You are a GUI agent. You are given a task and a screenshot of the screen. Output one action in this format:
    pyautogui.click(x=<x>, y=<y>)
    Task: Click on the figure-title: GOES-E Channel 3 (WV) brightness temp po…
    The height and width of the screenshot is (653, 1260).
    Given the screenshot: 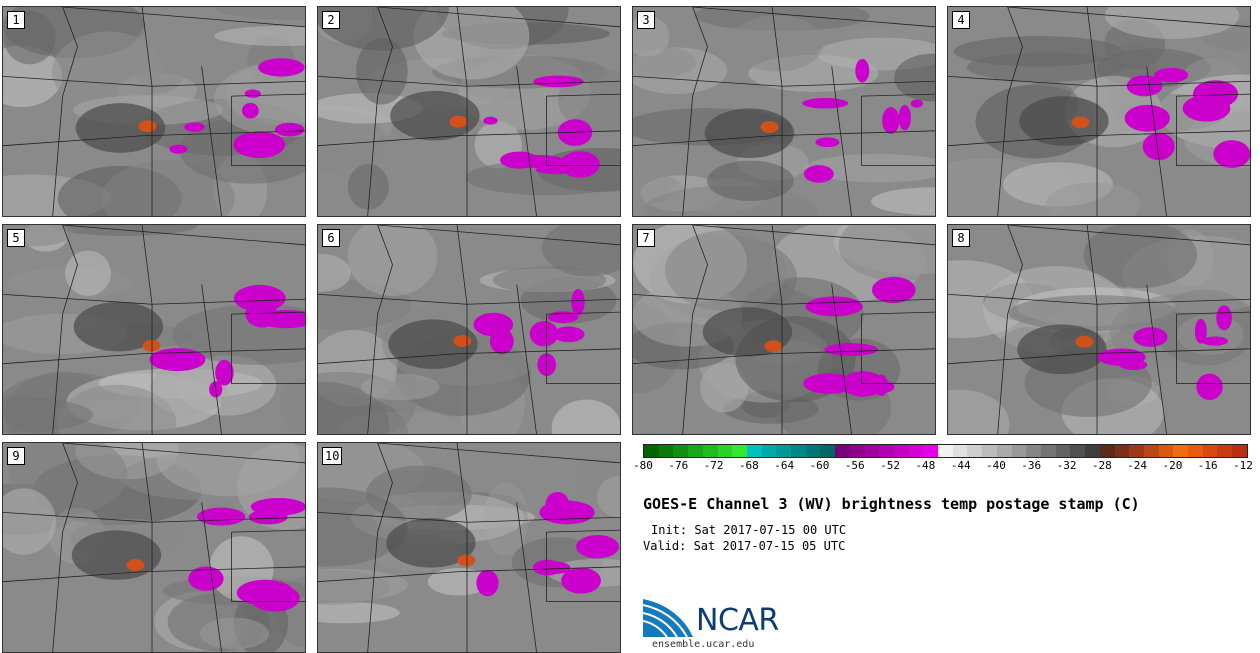 What is the action you would take?
    pyautogui.click(x=891, y=504)
    